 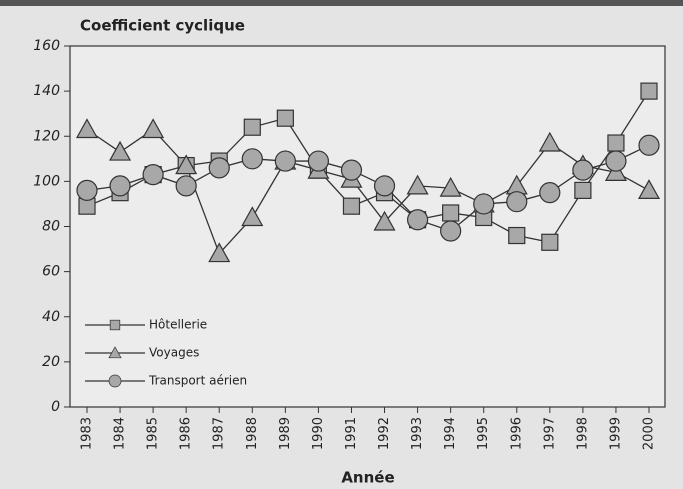 I want to click on x-tick-label: 1986, so click(x=186, y=433).